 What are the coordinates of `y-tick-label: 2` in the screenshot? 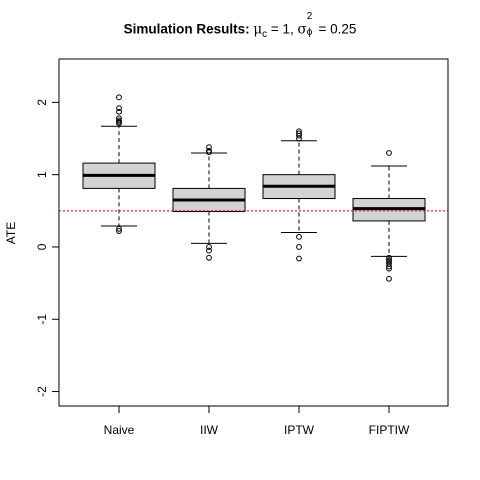 It's located at (42, 102).